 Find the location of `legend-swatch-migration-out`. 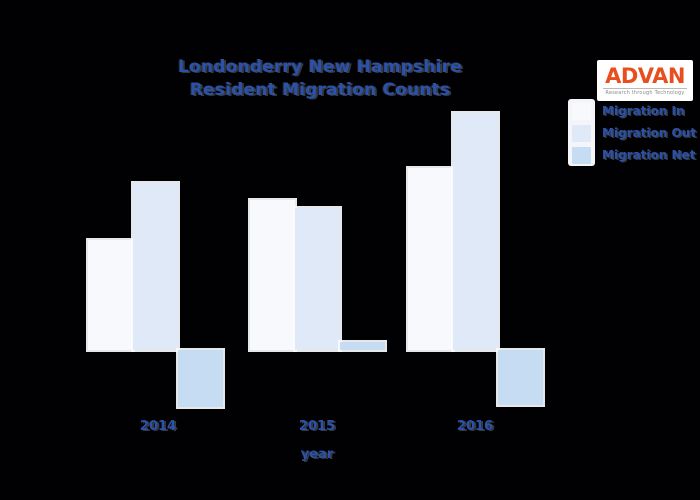

legend-swatch-migration-out is located at coordinates (581, 133).